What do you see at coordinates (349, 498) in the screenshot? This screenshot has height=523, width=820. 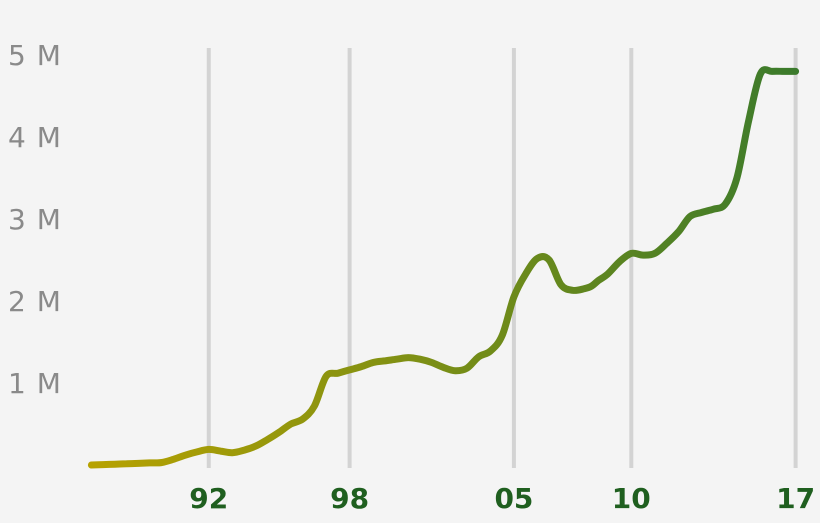 I see `x-tick-label: 98` at bounding box center [349, 498].